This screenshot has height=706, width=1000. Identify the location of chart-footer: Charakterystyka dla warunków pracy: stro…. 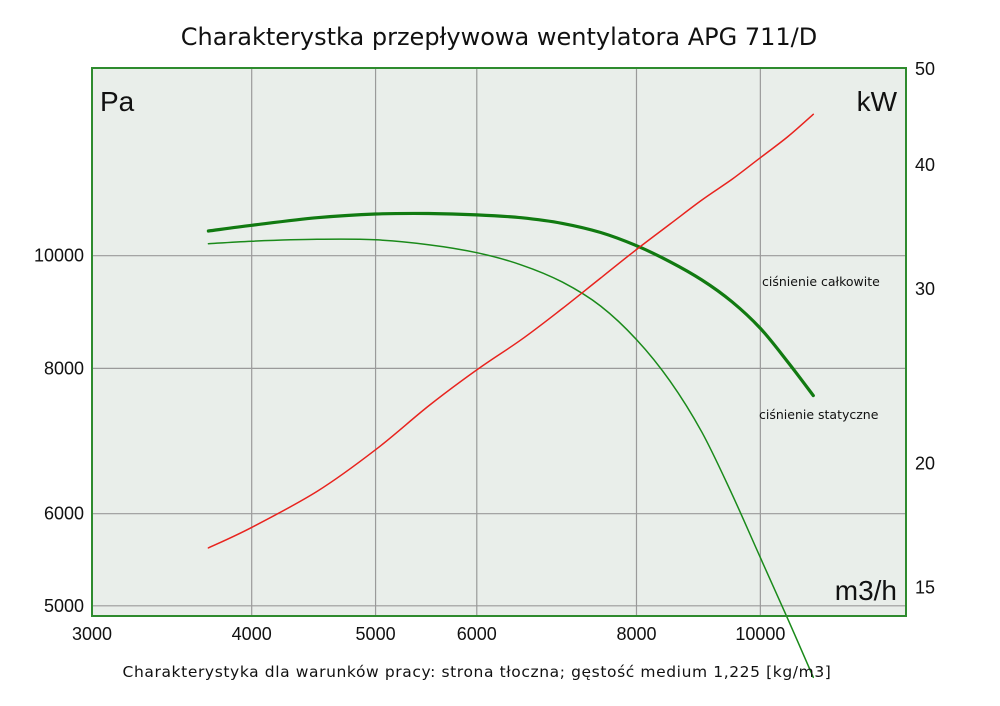
(477, 672).